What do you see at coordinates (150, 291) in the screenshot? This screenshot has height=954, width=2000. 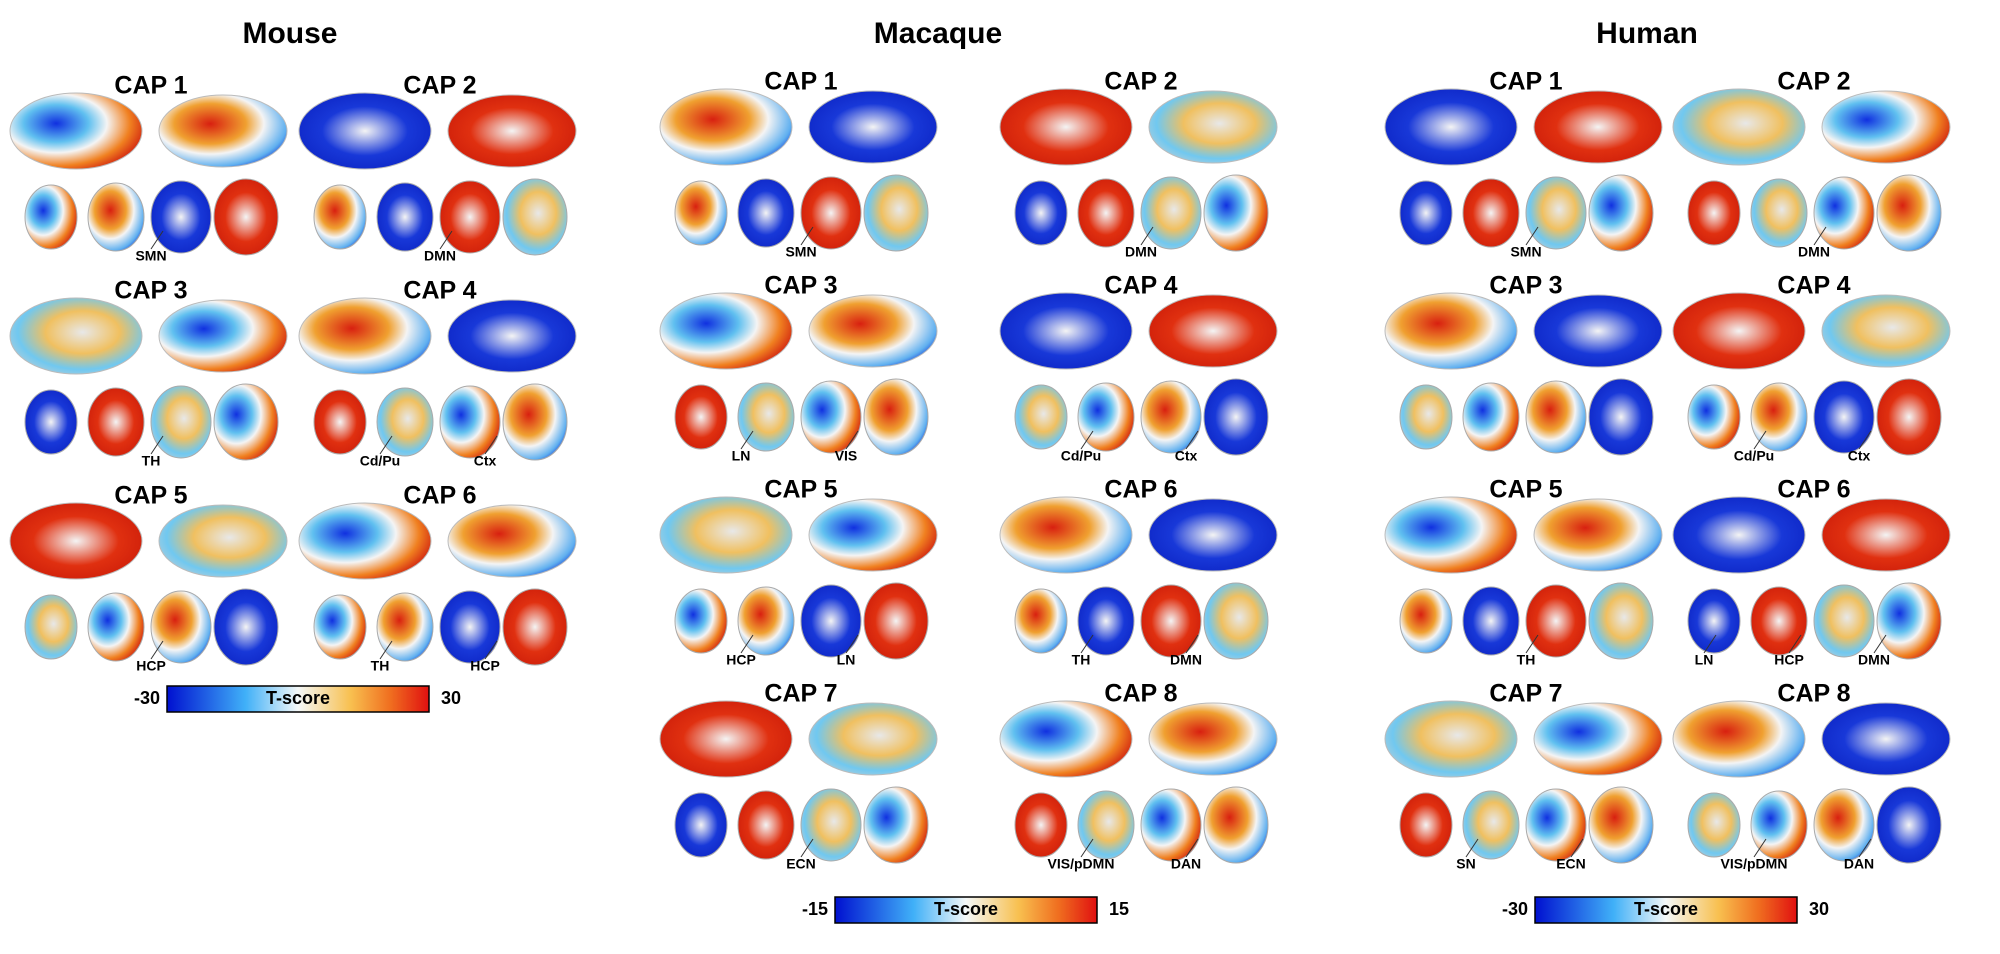 I see `cap-title: CAP 3` at bounding box center [150, 291].